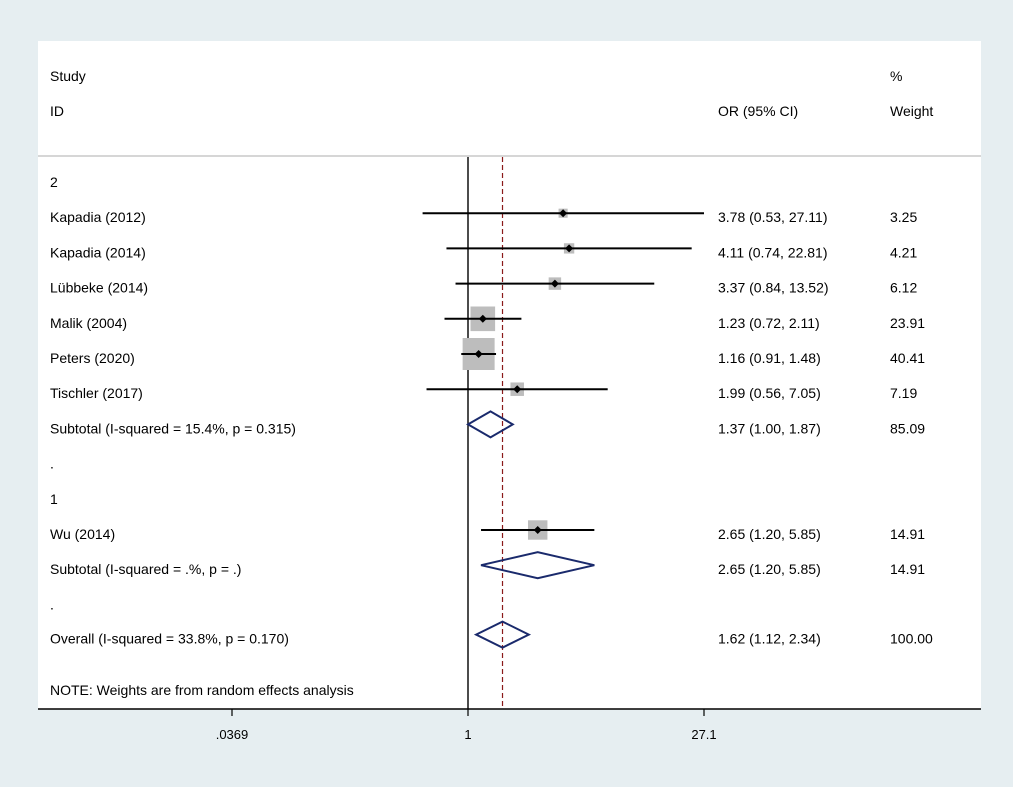 The height and width of the screenshot is (787, 1013). What do you see at coordinates (758, 111) in the screenshot?
I see `header-effect: OR (95% CI)` at bounding box center [758, 111].